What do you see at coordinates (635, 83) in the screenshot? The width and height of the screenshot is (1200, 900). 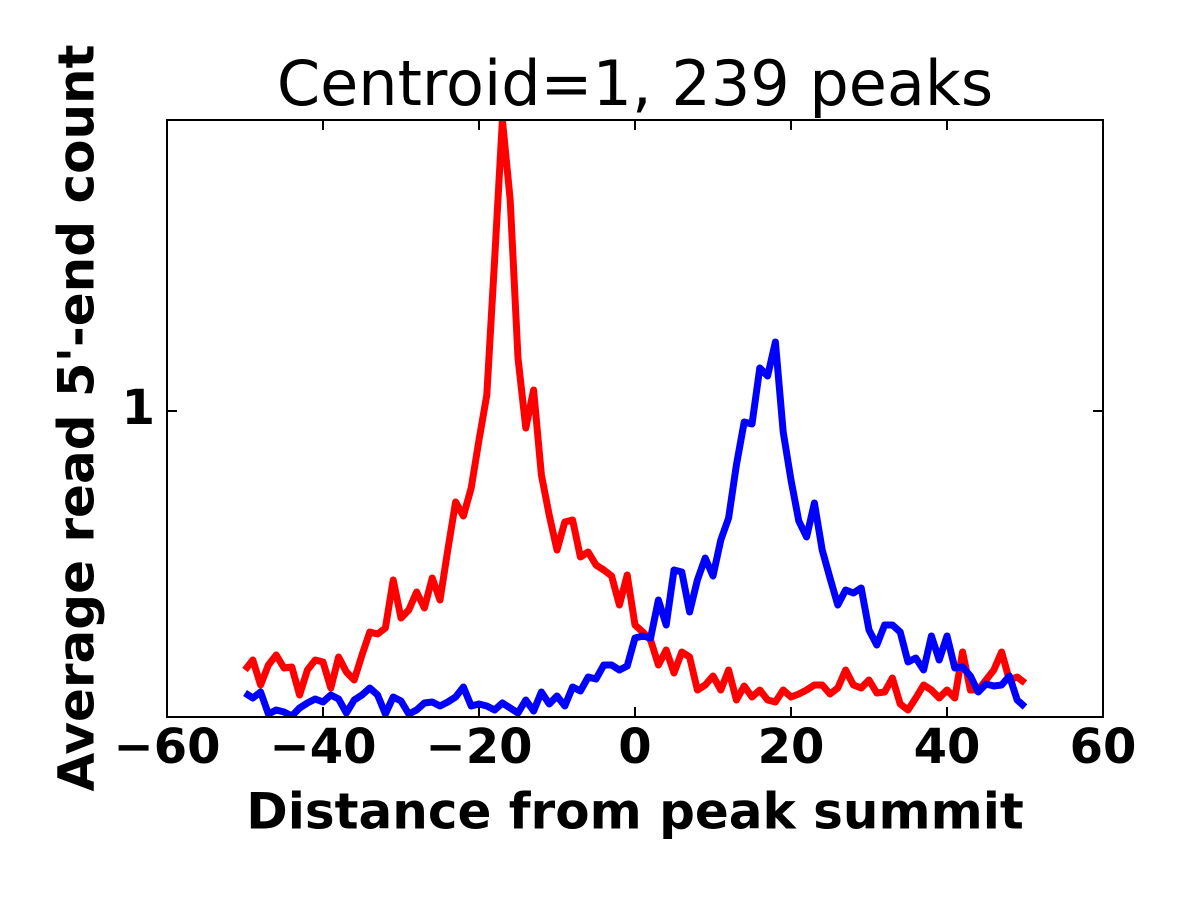 I see `chart-title: Centroid=1, 239 peaks` at bounding box center [635, 83].